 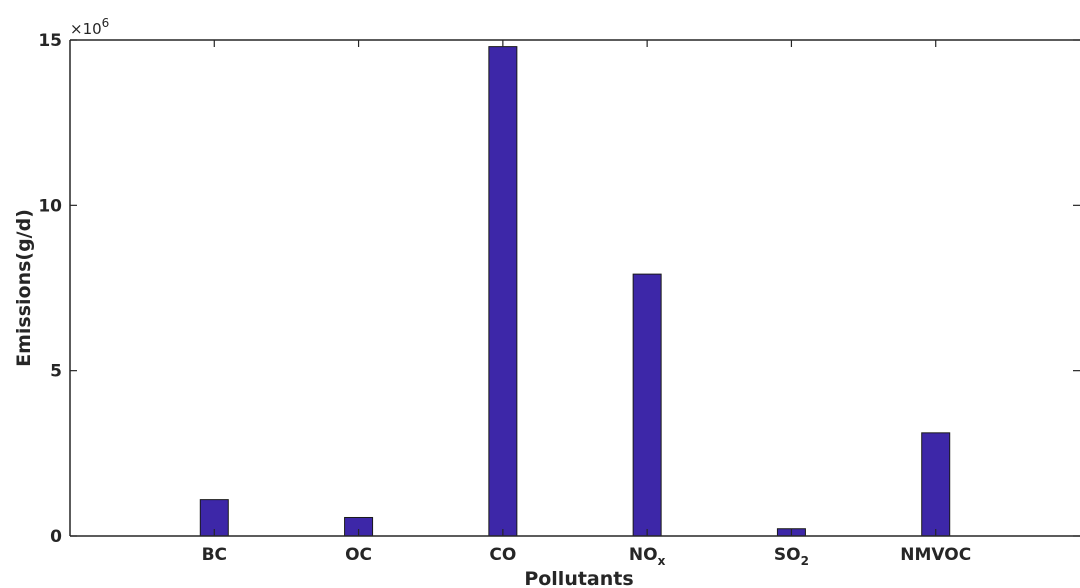 I want to click on x-tick-label-nox: NOx, so click(x=647, y=556).